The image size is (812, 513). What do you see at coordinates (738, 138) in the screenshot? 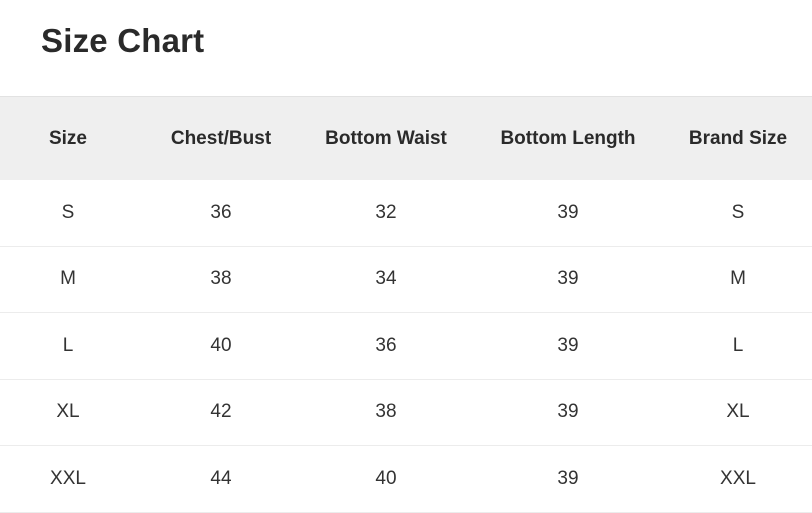
I see `column-header-brand-size: Brand Size` at bounding box center [738, 138].